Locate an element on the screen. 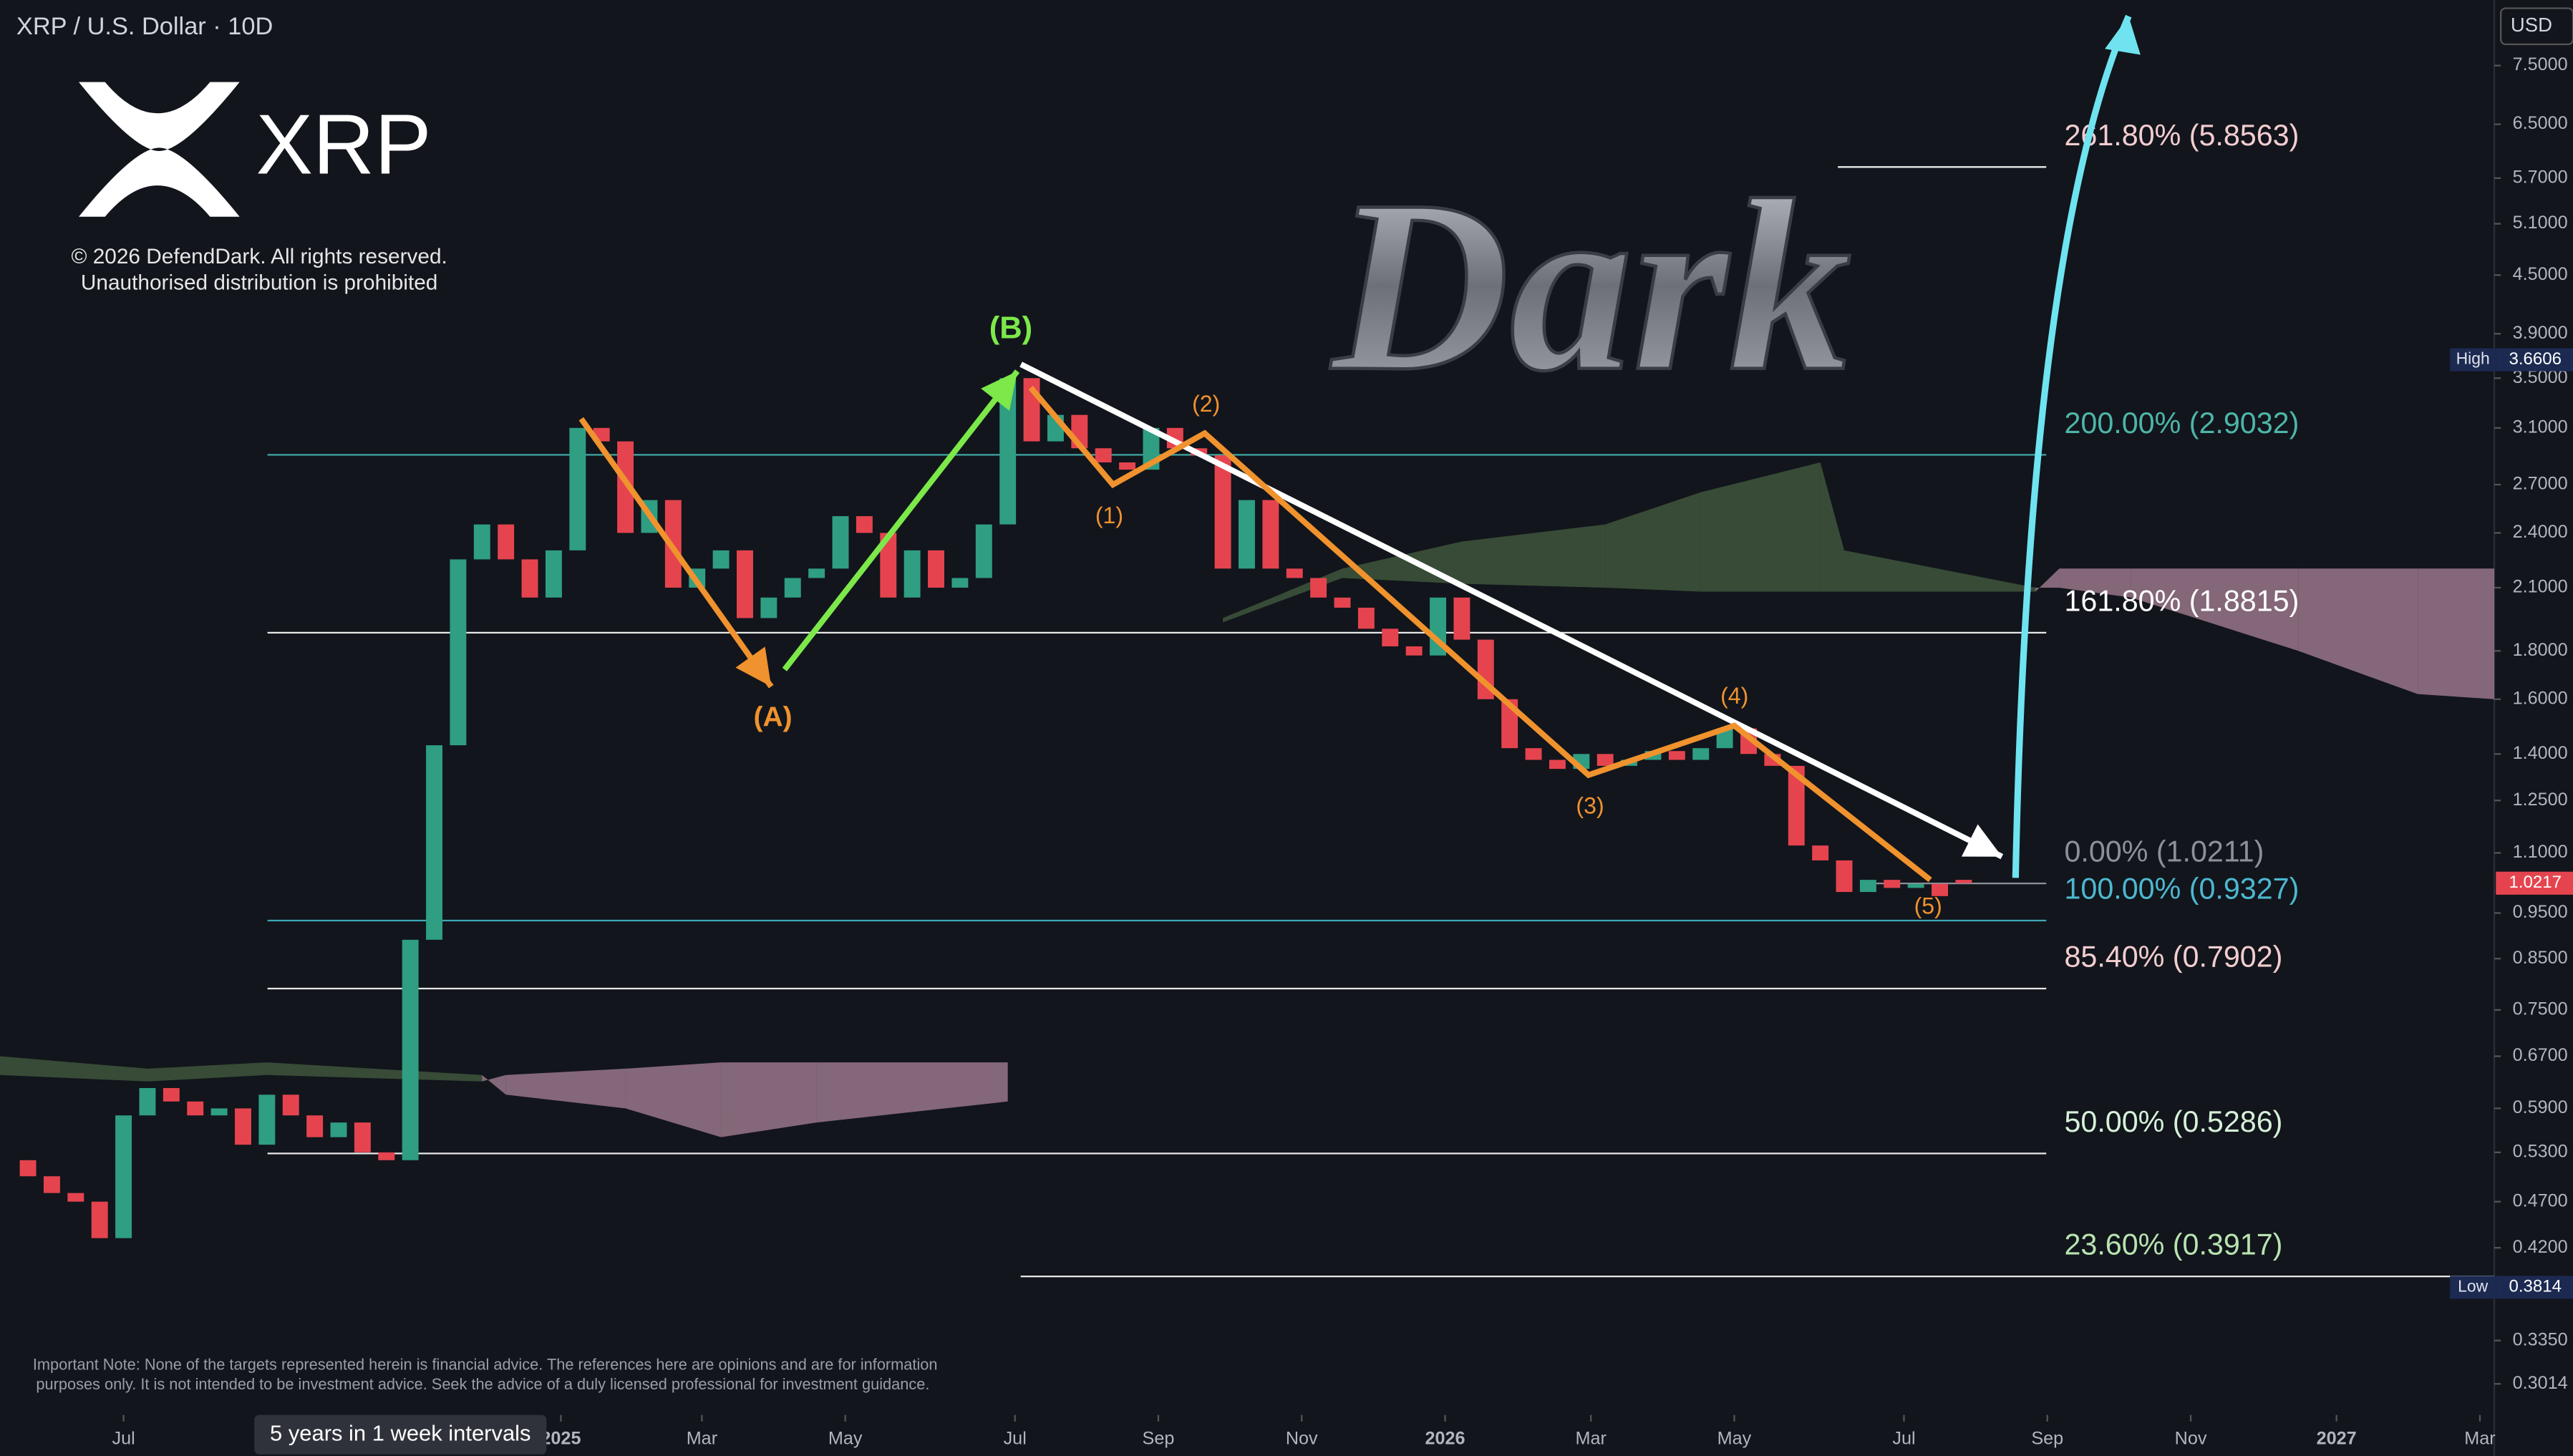 This screenshot has width=2573, height=1456. logo: XRP is located at coordinates (255, 149).